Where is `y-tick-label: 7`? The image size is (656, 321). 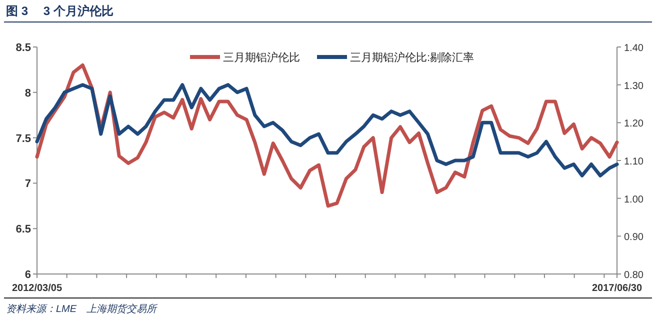 y-tick-label: 7 is located at coordinates (27, 184).